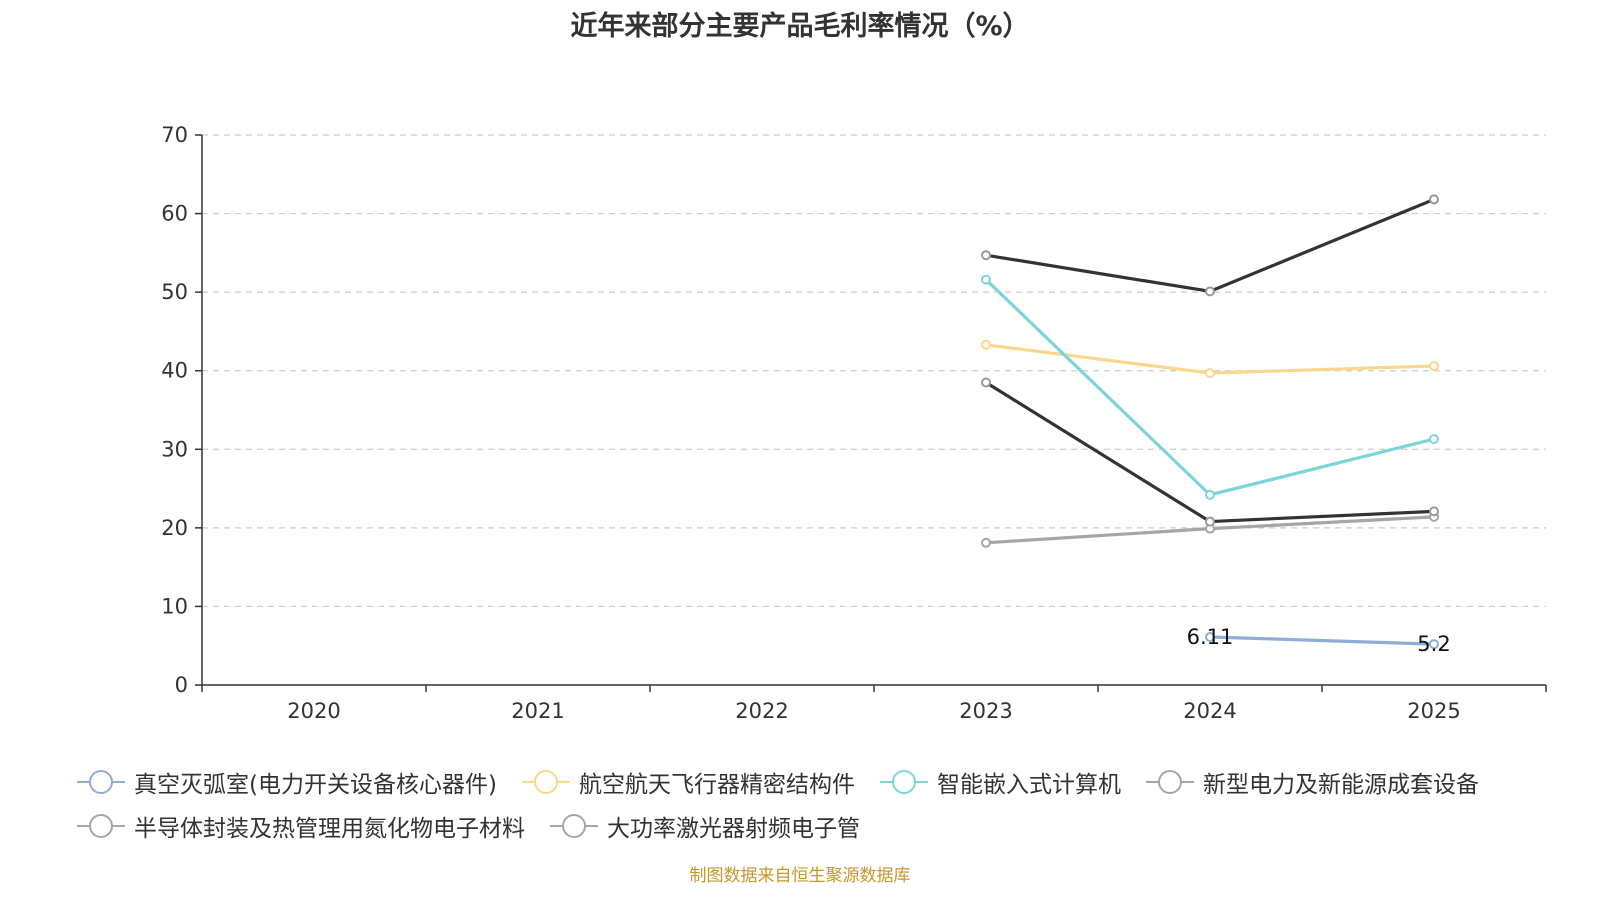  What do you see at coordinates (174, 606) in the screenshot?
I see `y-tick-label: 10` at bounding box center [174, 606].